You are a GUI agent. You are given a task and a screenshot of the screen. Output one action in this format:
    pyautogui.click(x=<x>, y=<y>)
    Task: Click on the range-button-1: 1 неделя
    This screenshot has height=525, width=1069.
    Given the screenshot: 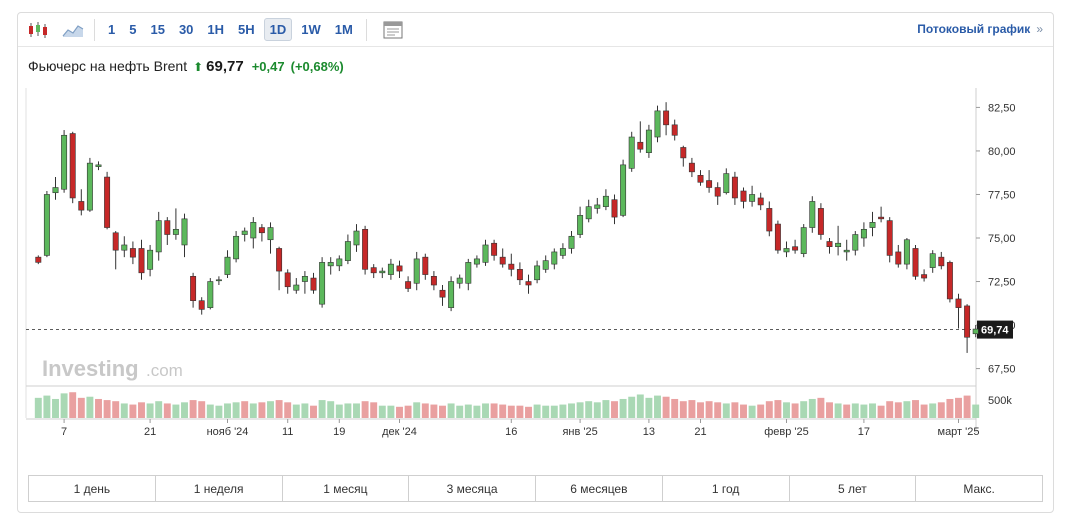 What is the action you would take?
    pyautogui.click(x=219, y=488)
    